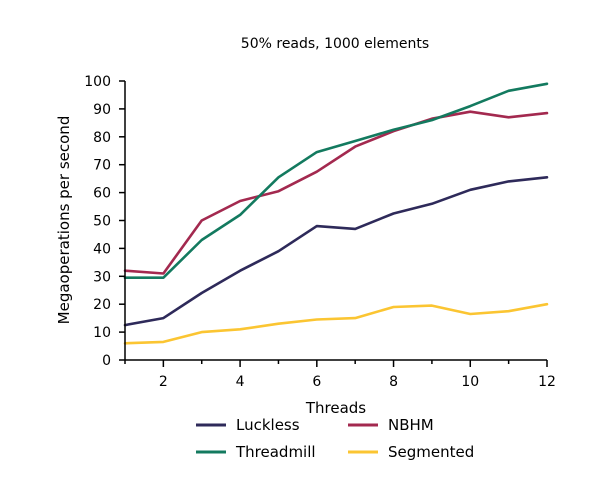 This screenshot has width=600, height=480. Describe the element at coordinates (102, 333) in the screenshot. I see `y-tick-label: 10` at that location.